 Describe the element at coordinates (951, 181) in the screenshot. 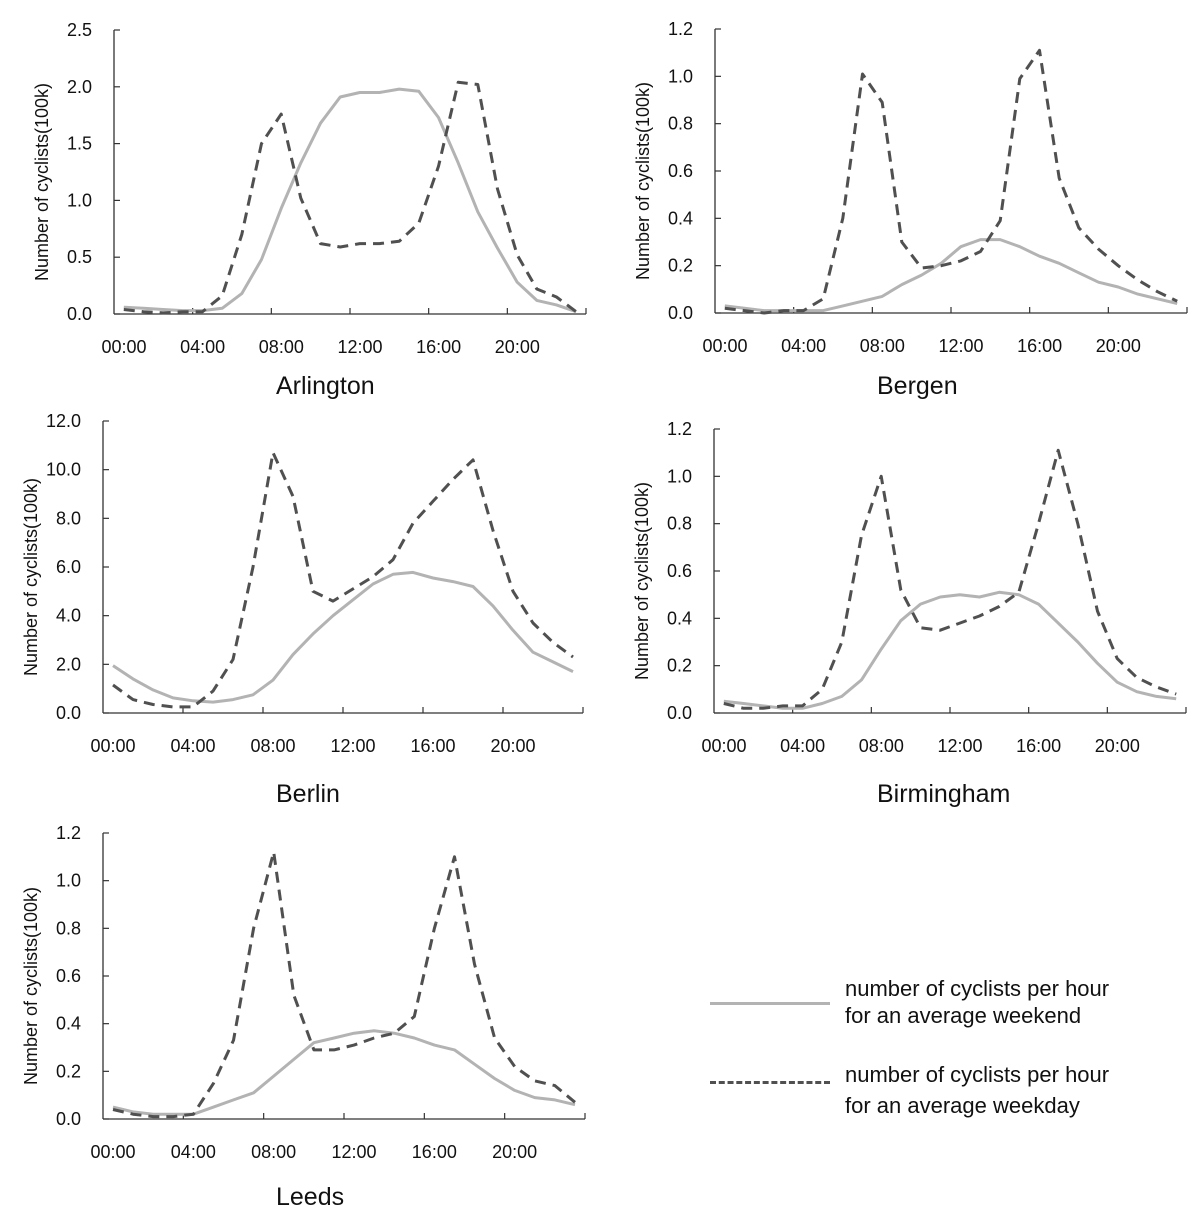

I see `weekday-series-line-bergen` at that location.